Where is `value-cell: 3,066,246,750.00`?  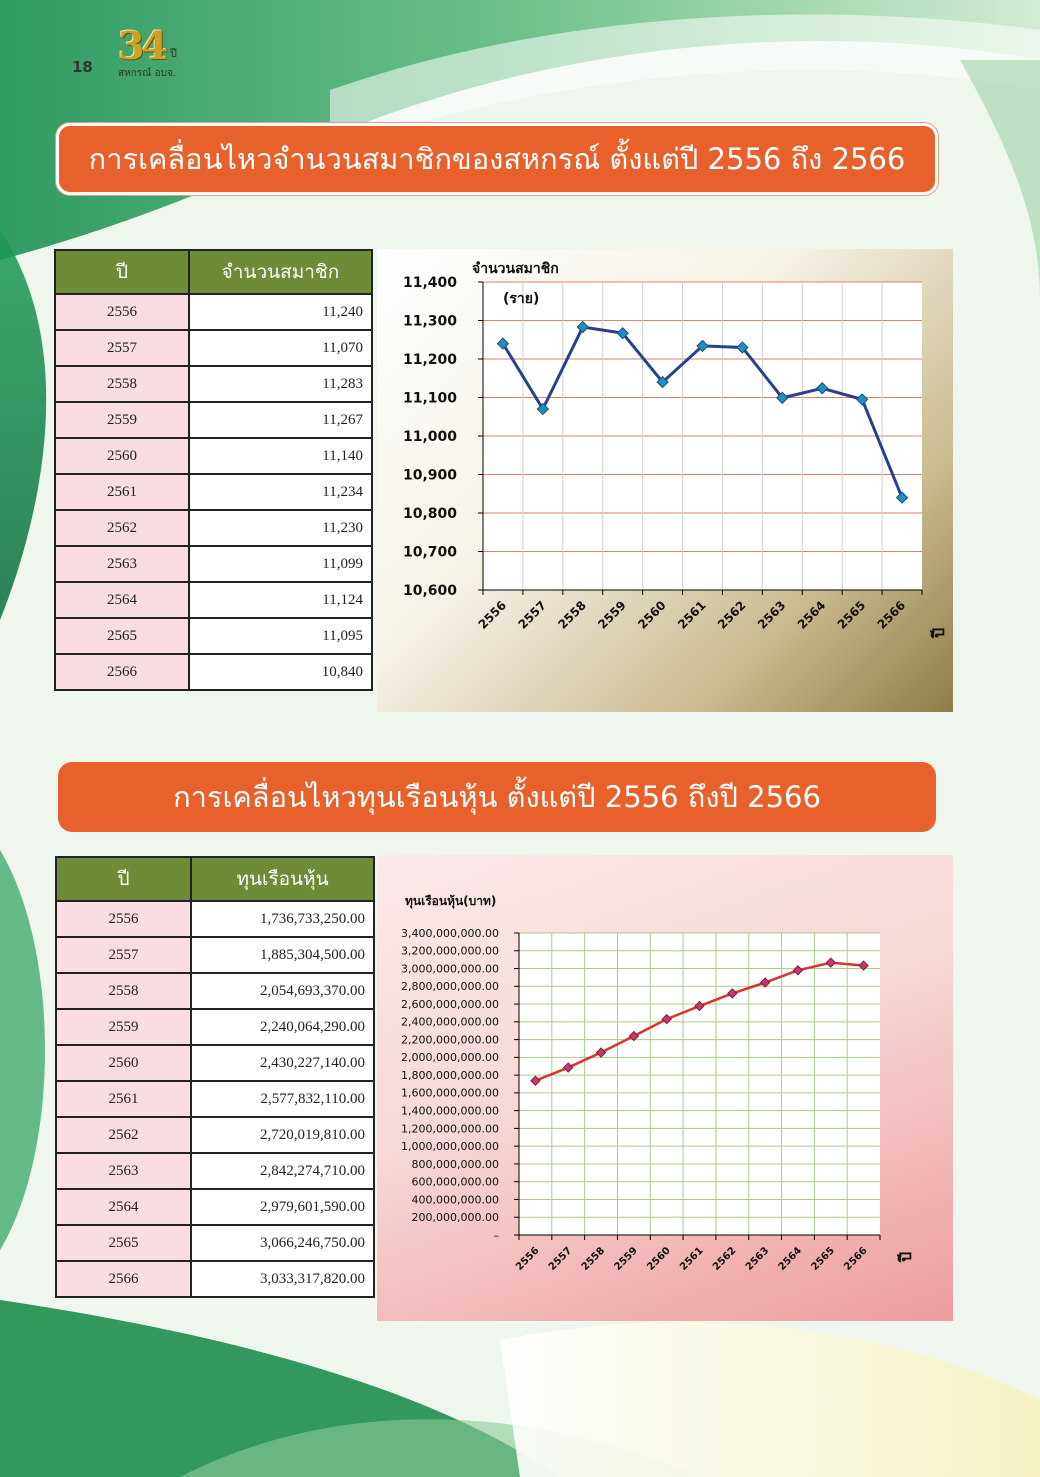
value-cell: 3,066,246,750.00 is located at coordinates (282, 1243).